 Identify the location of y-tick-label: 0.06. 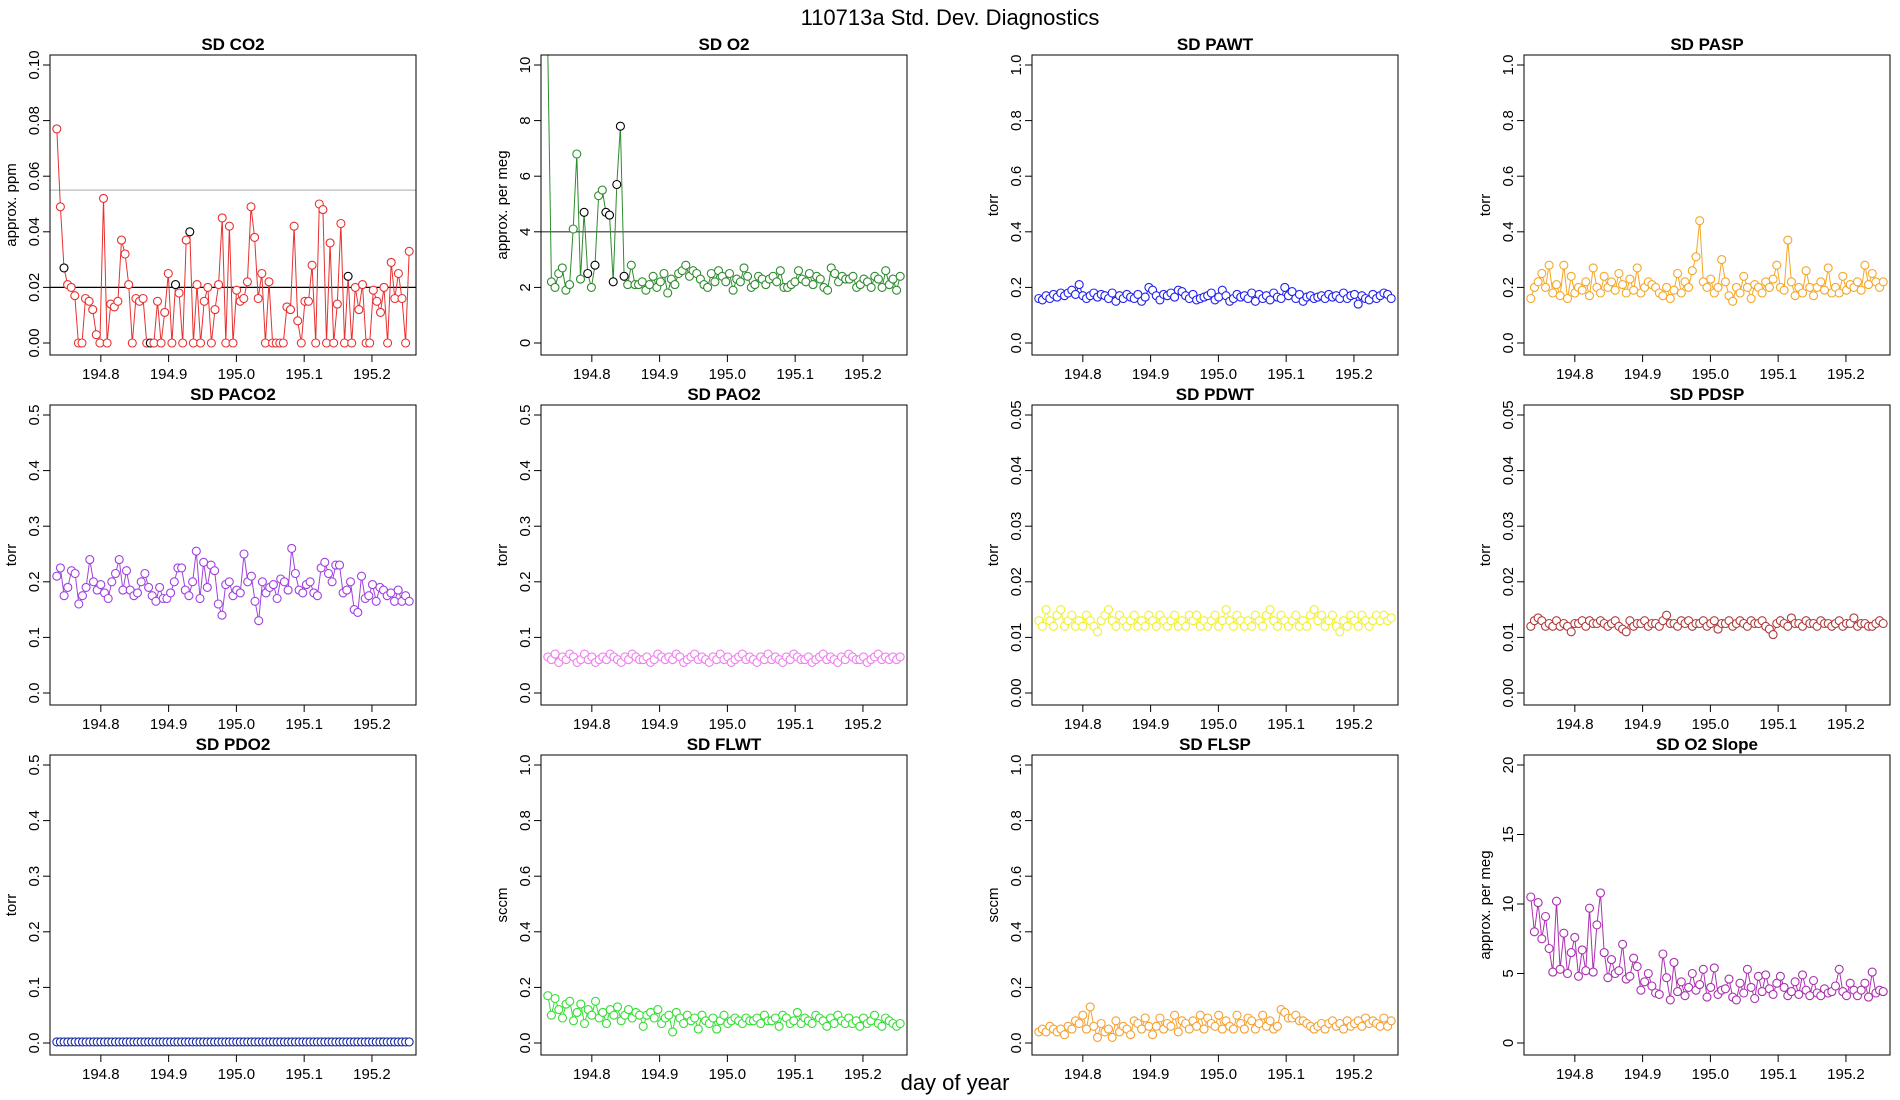
(34, 176).